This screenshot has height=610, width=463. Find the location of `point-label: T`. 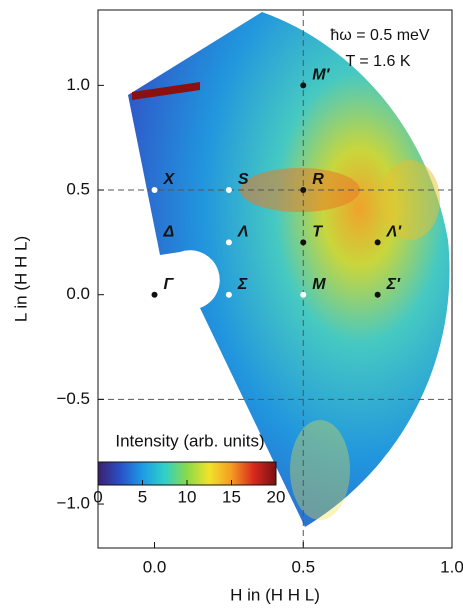

point-label: T is located at coordinates (317, 232).